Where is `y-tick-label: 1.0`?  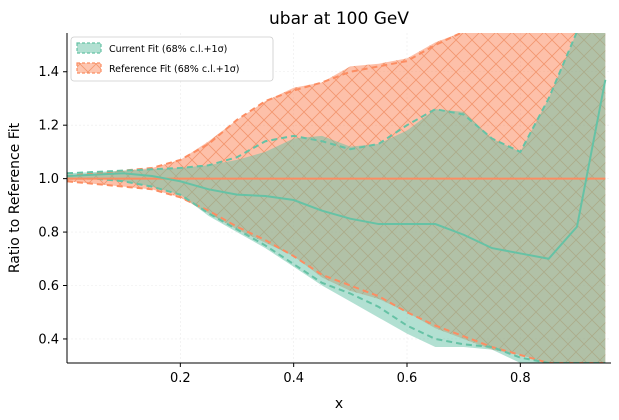
y-tick-label: 1.0 is located at coordinates (48, 179).